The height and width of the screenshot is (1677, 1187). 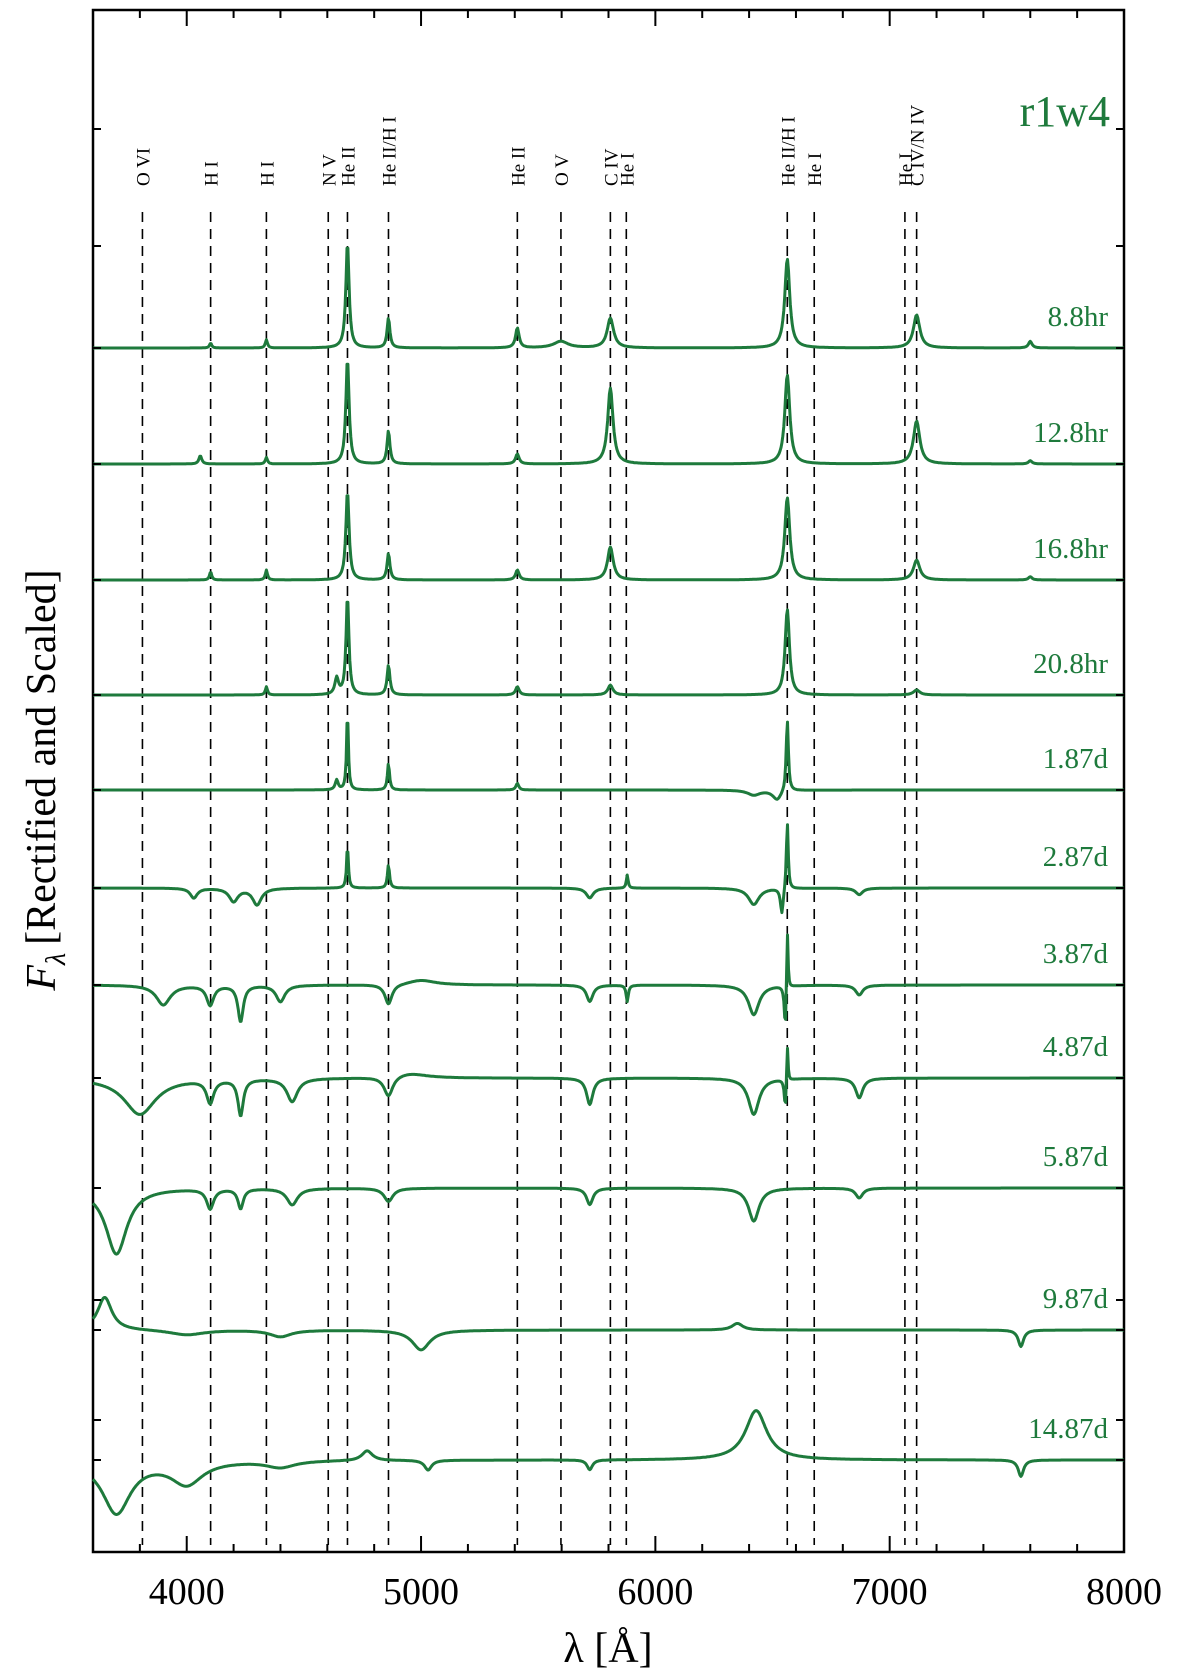 I want to click on x-axis-title-text: λ [Å], so click(x=607, y=1649).